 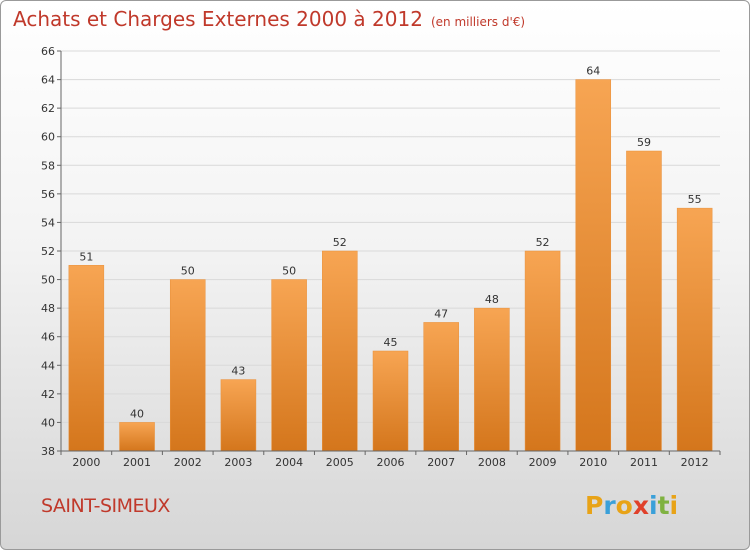 I want to click on data-label: 43, so click(x=238, y=371).